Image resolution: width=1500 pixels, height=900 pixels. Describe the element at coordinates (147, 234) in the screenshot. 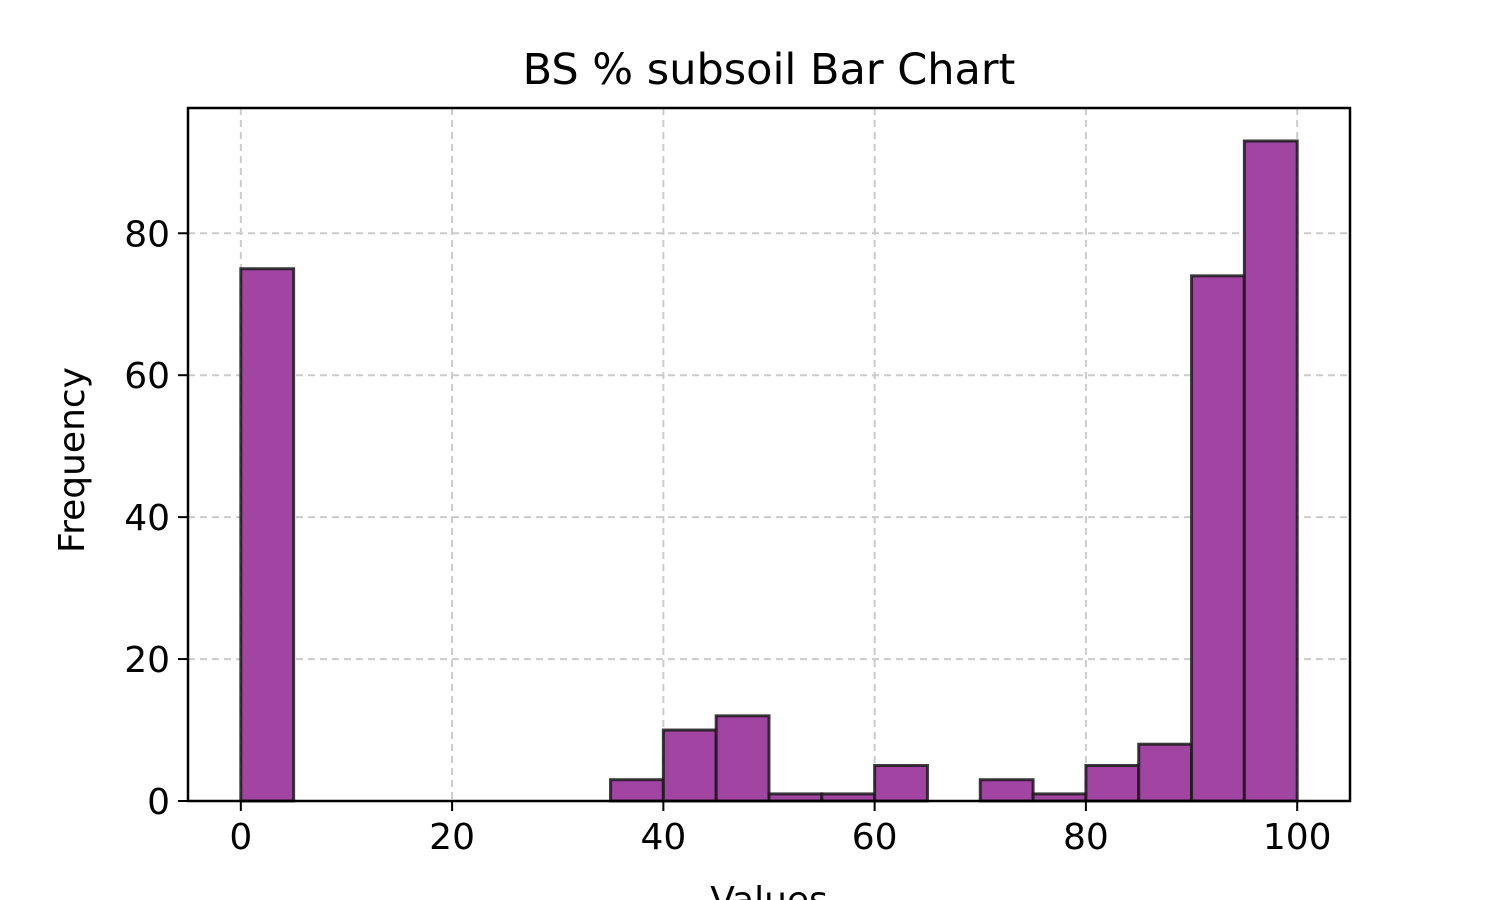

I see `y-tick-label: 80` at that location.